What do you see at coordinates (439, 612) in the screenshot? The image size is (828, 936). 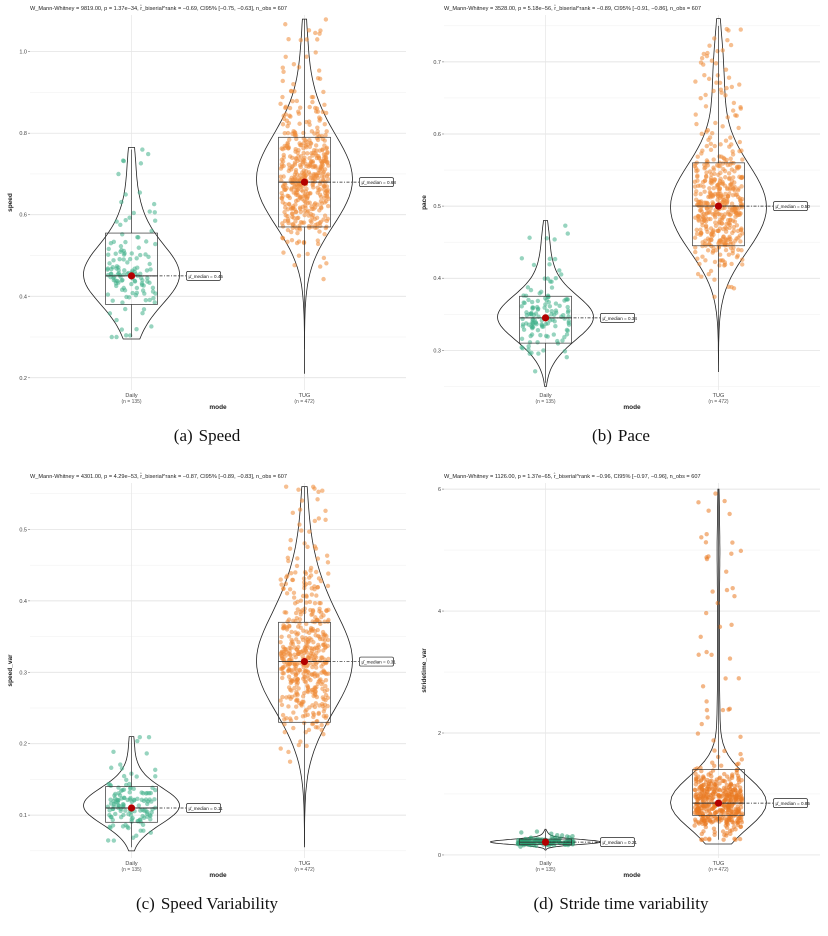 I see `y-tick-label: 4` at bounding box center [439, 612].